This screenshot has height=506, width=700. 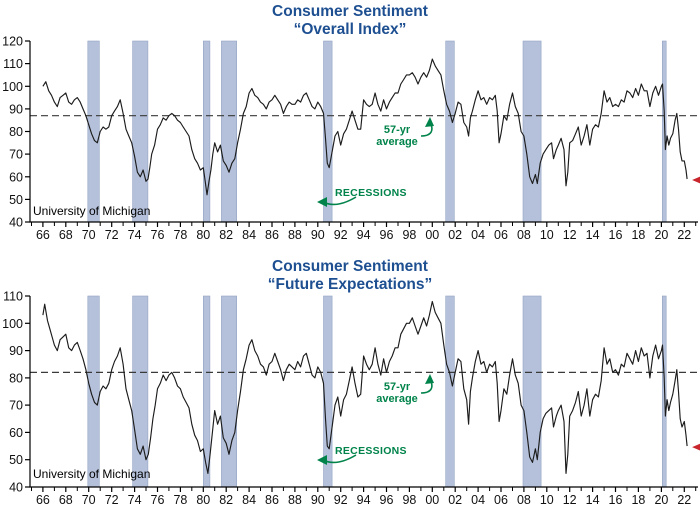 What do you see at coordinates (371, 193) in the screenshot?
I see `top-recessions-label: RECESSIONS` at bounding box center [371, 193].